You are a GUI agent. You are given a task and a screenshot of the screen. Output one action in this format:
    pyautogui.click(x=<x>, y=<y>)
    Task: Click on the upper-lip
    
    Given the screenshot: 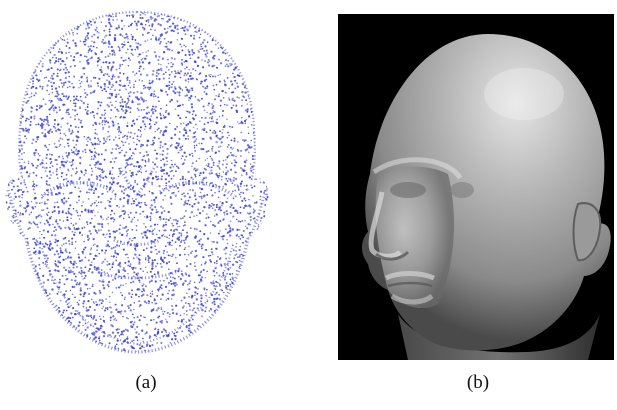 What is the action you would take?
    pyautogui.click(x=409, y=276)
    